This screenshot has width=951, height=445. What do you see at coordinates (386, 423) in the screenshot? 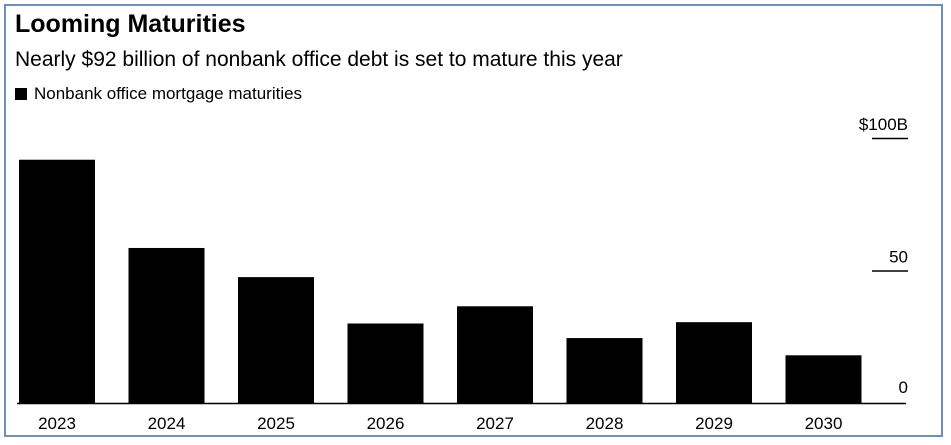
I see `x-tick-label: 2026` at bounding box center [386, 423].